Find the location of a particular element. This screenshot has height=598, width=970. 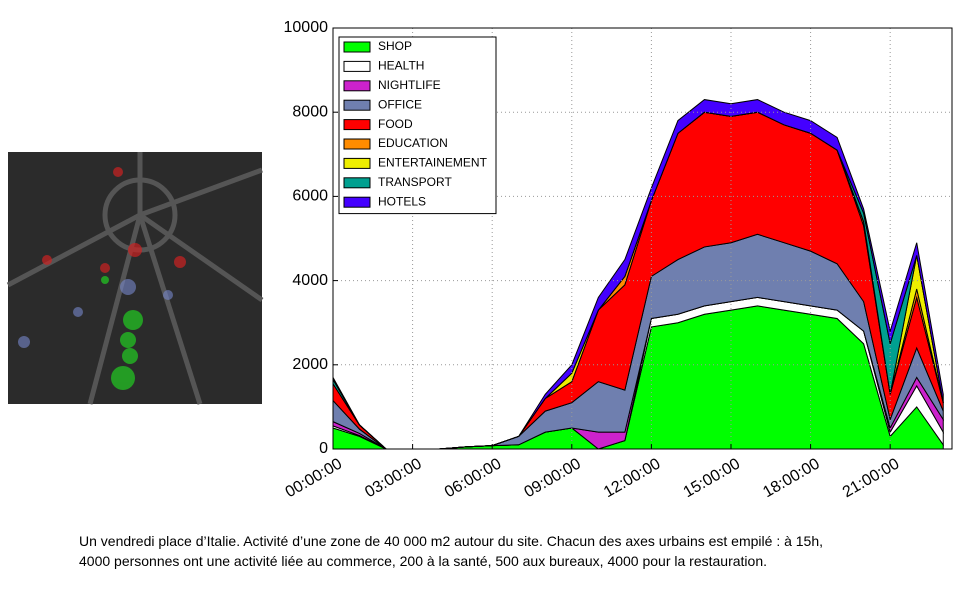

x-tick-label: 21:00:00 is located at coordinates (871, 478).